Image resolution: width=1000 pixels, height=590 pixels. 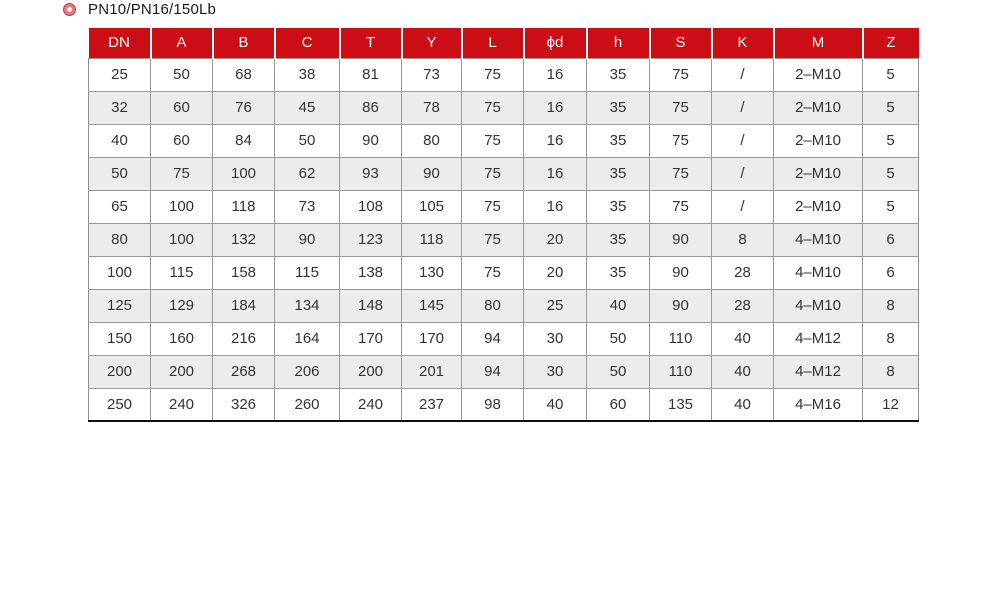 I want to click on table-cell: 115, so click(x=307, y=272).